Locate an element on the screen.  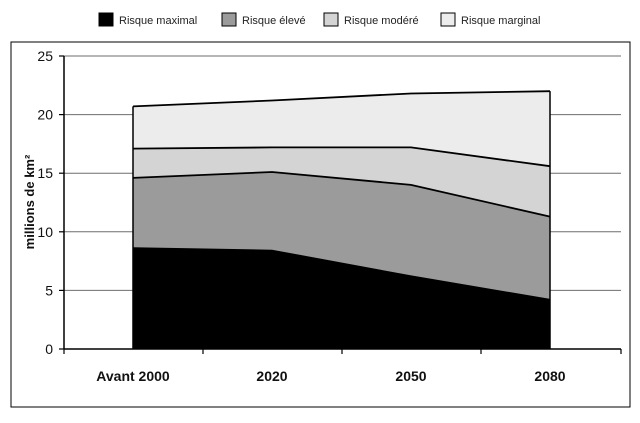
x-tick-label: 2080 is located at coordinates (549, 376).